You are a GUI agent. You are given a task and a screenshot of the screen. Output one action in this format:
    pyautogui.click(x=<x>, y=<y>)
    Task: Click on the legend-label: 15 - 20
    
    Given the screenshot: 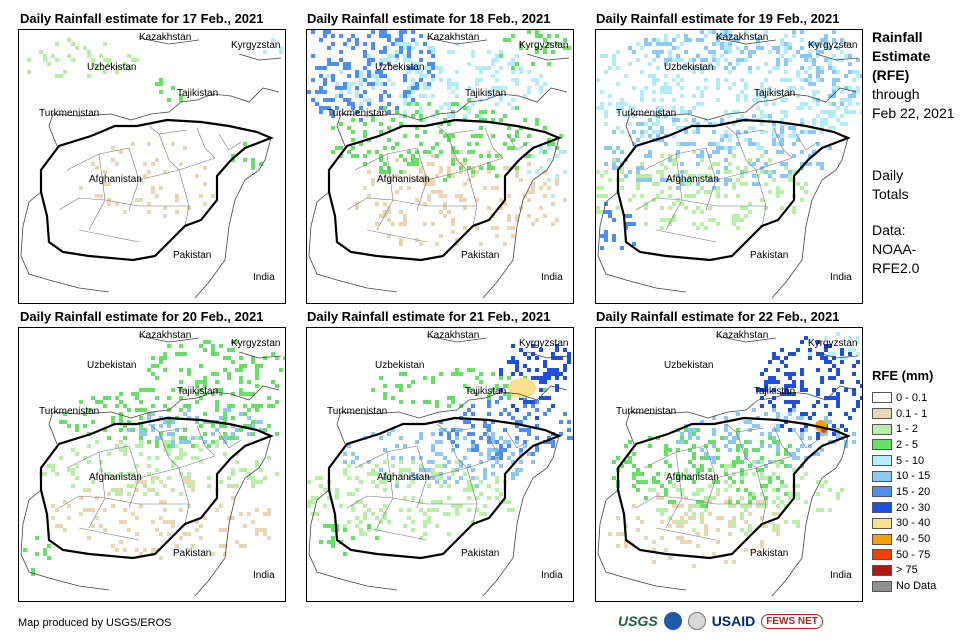 What is the action you would take?
    pyautogui.click(x=913, y=491)
    